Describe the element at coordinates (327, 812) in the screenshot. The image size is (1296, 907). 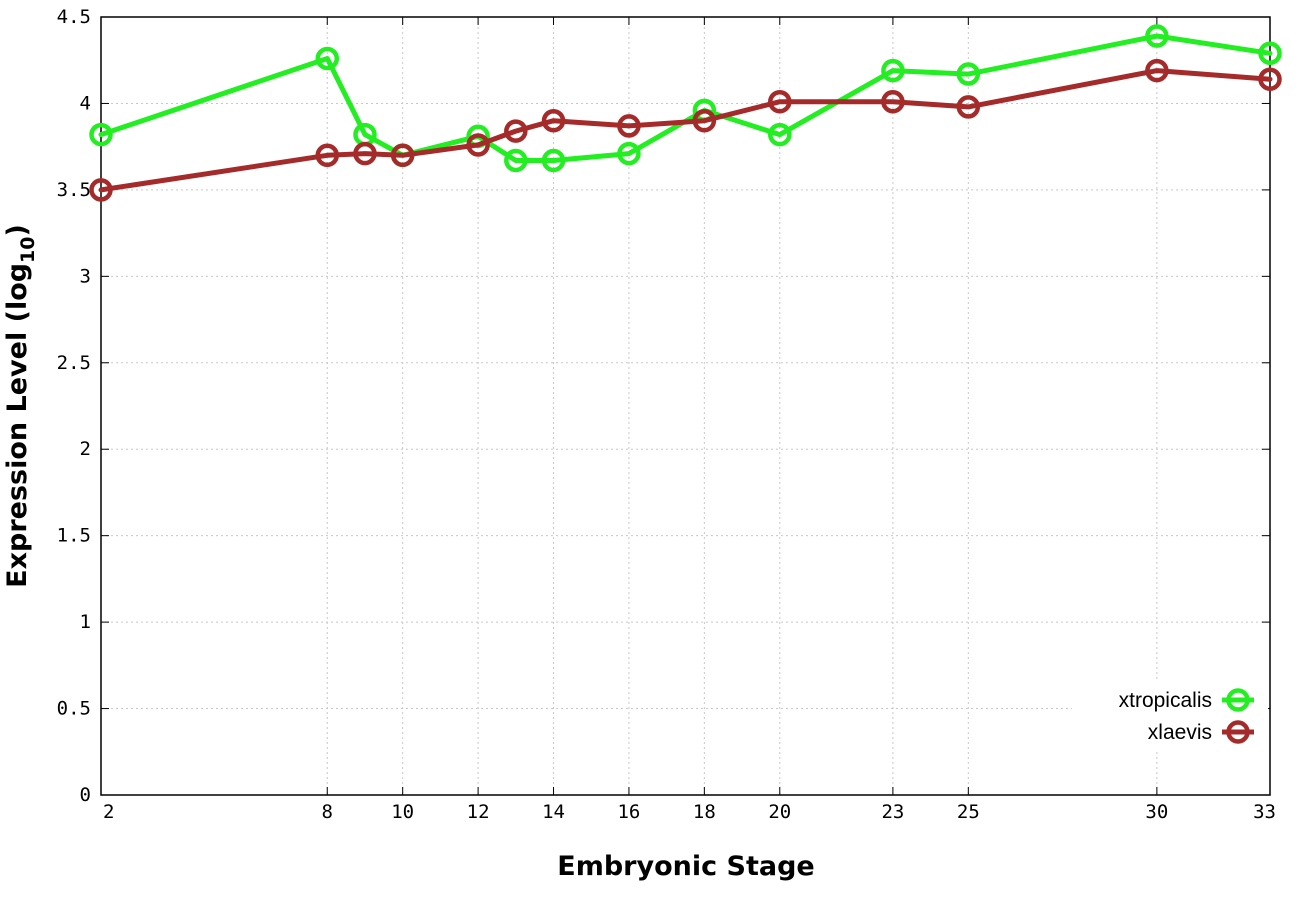
I see `x-tick-label: 8` at that location.